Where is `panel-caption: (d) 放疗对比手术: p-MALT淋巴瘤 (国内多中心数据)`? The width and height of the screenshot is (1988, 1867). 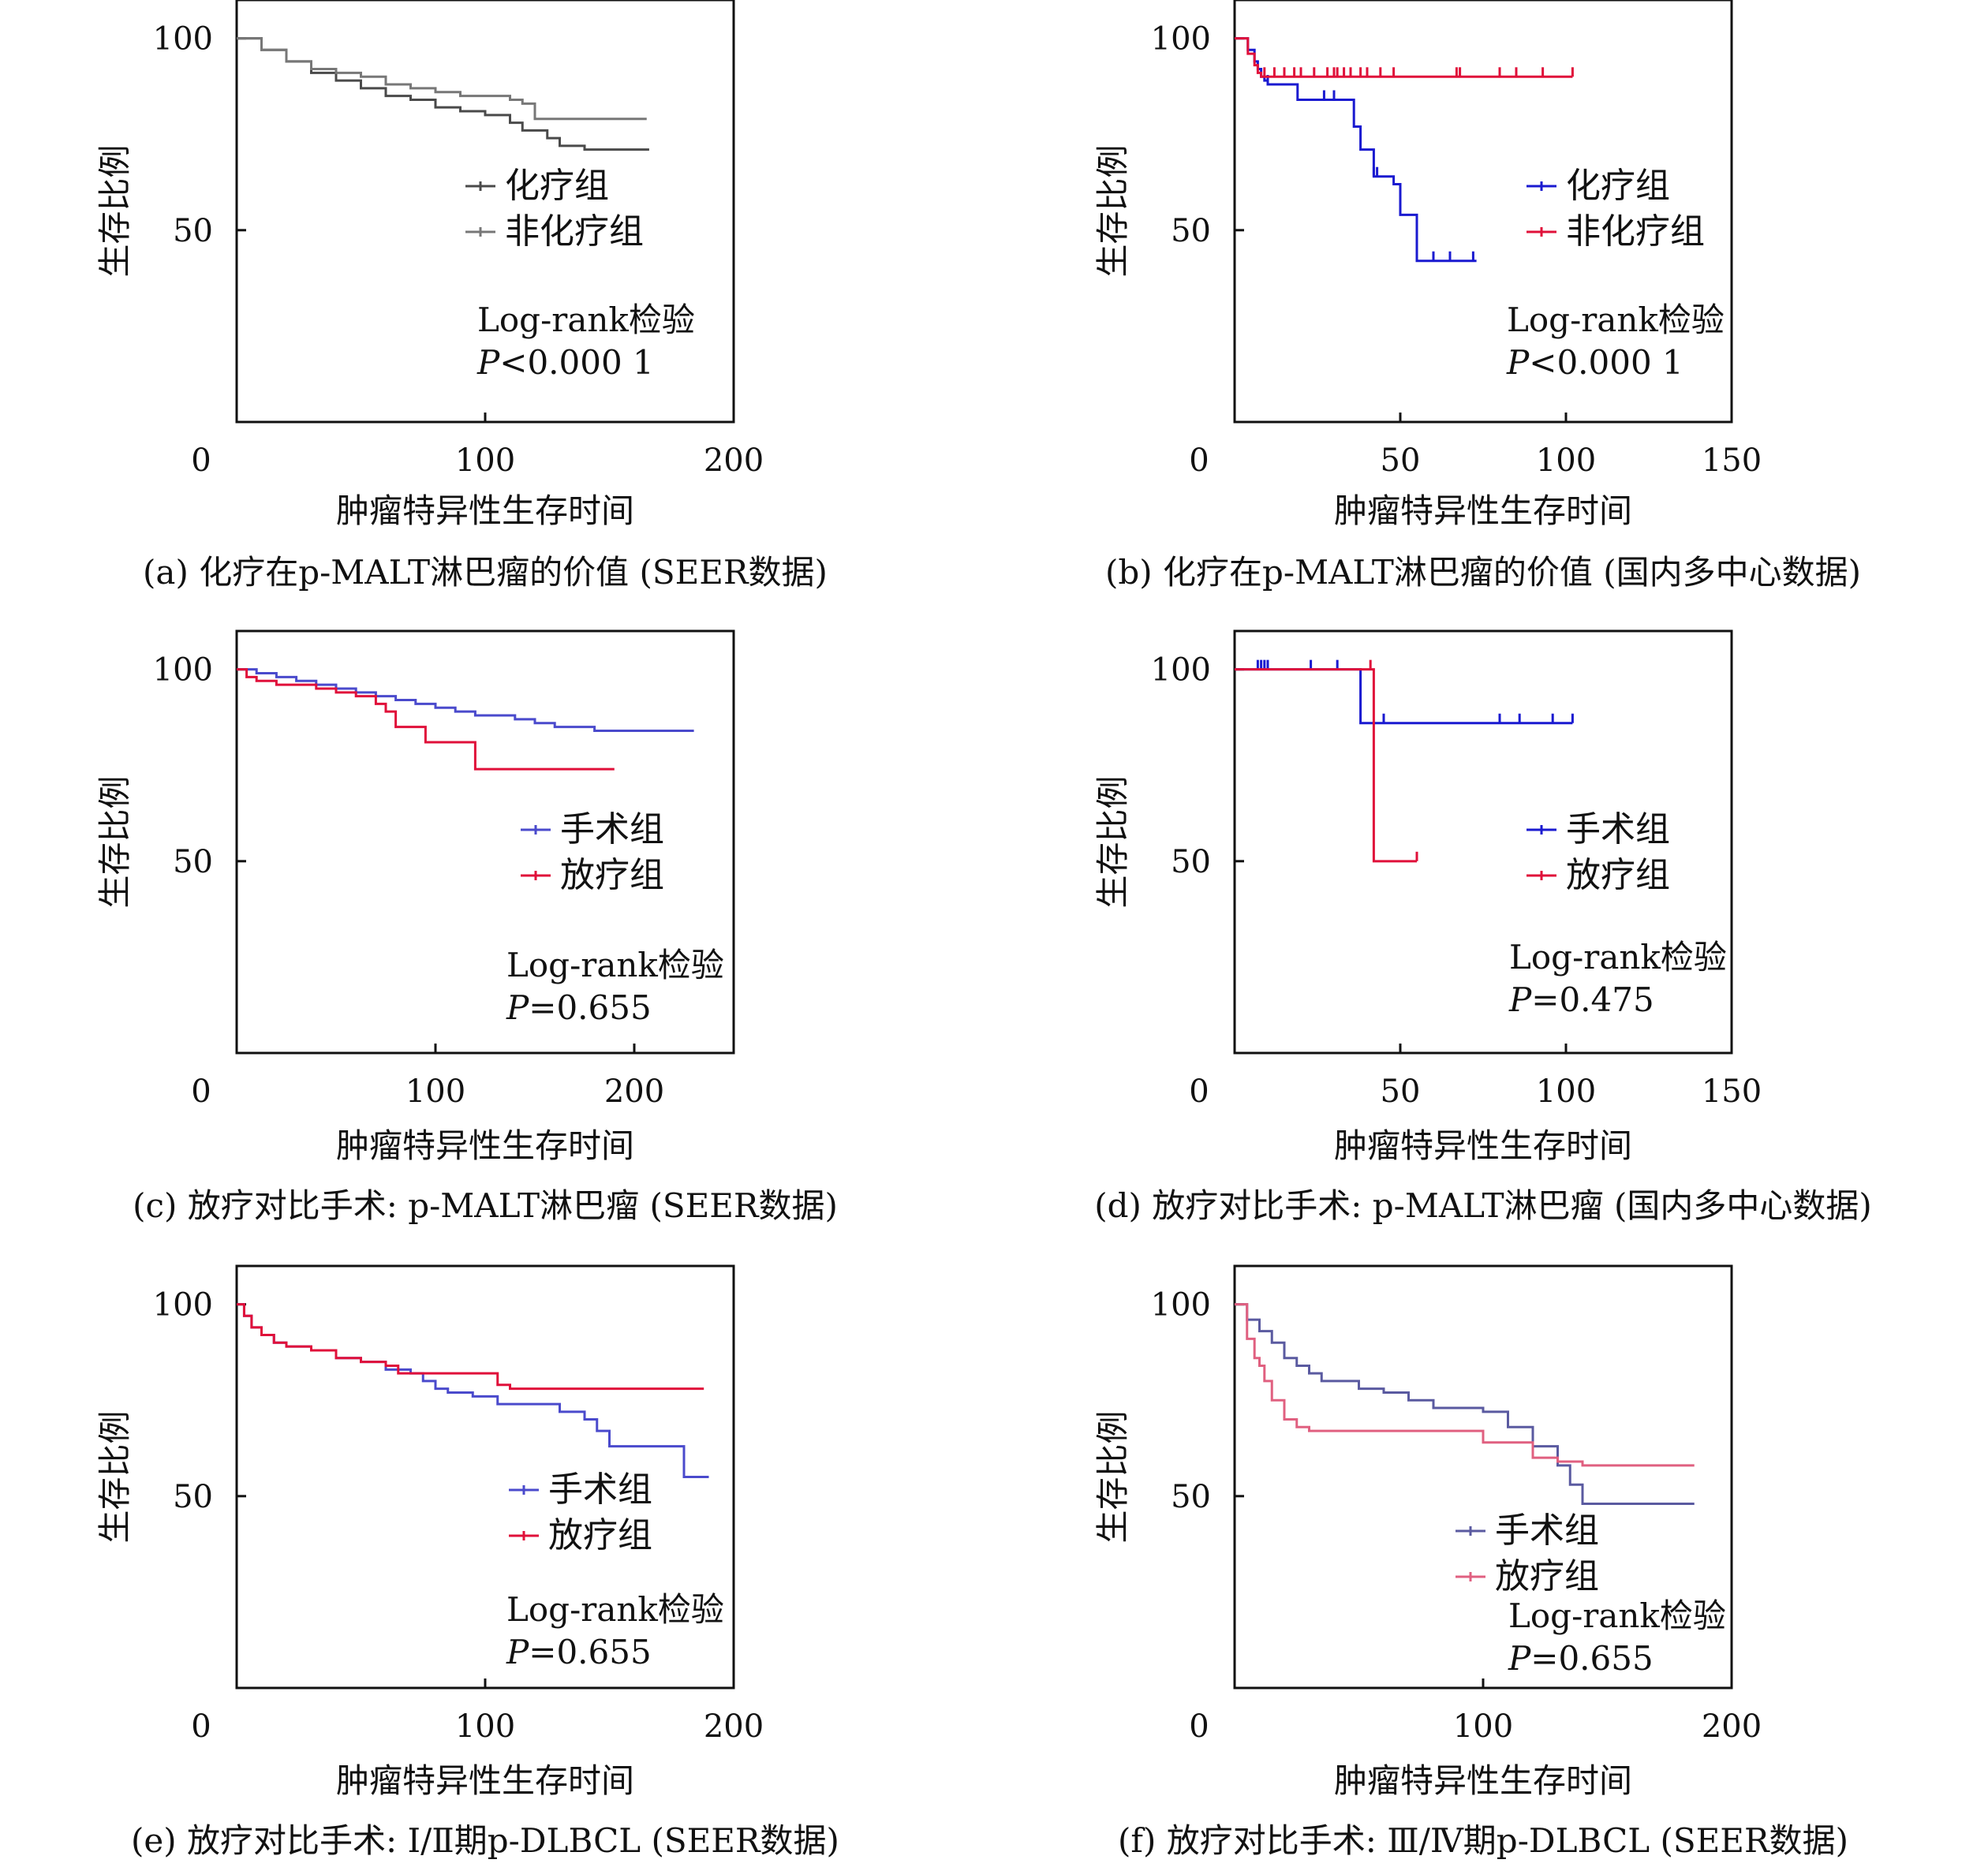
panel-caption: (d) 放疗对比手术: p-MALT淋巴瘤 (国内多中心数据) is located at coordinates (1483, 1205).